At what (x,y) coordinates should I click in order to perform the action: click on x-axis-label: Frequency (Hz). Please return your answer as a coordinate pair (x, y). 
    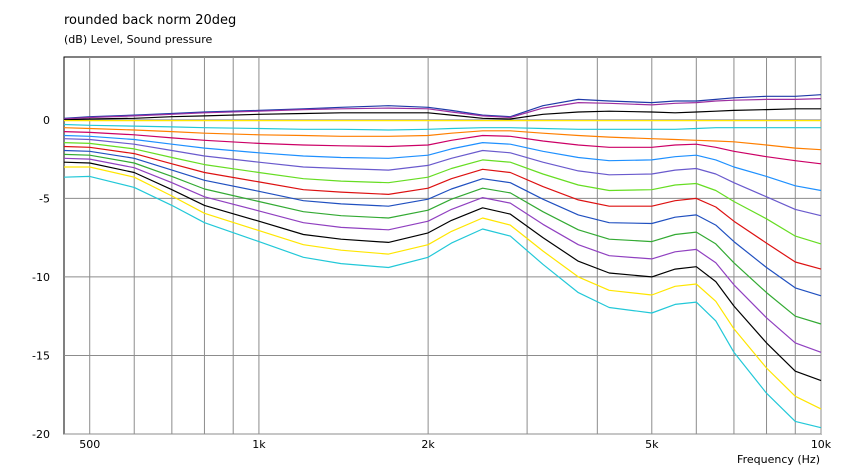
    Looking at the image, I should click on (778, 459).